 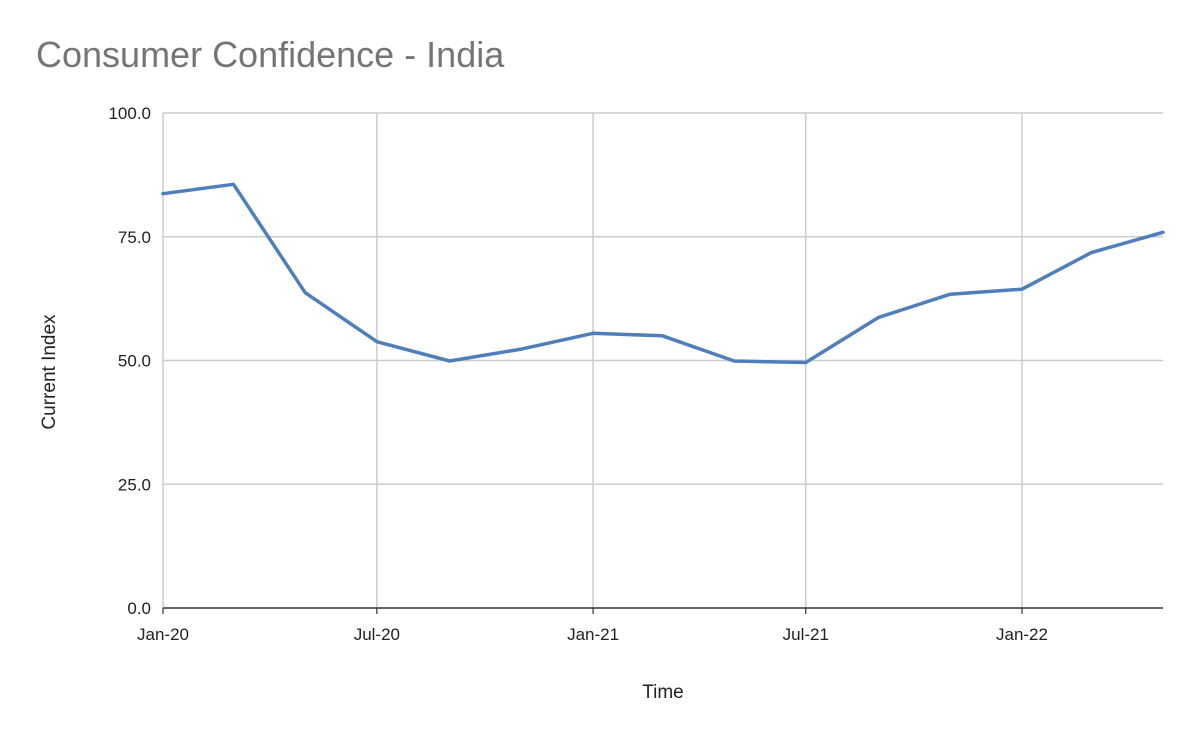 What do you see at coordinates (663, 692) in the screenshot?
I see `x-axis-label: Time` at bounding box center [663, 692].